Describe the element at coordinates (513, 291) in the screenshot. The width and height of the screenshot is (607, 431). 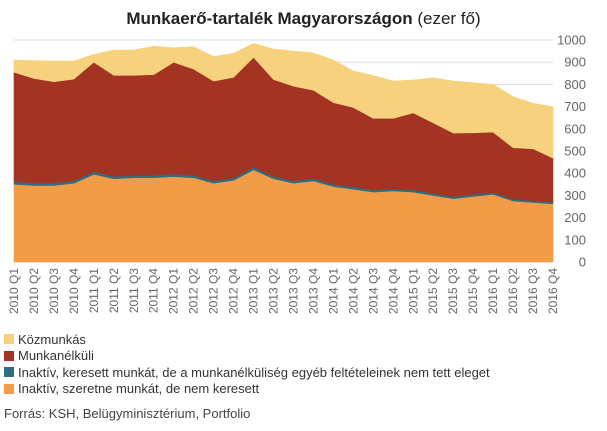
I see `x-tick-label: 2016 Q2` at that location.